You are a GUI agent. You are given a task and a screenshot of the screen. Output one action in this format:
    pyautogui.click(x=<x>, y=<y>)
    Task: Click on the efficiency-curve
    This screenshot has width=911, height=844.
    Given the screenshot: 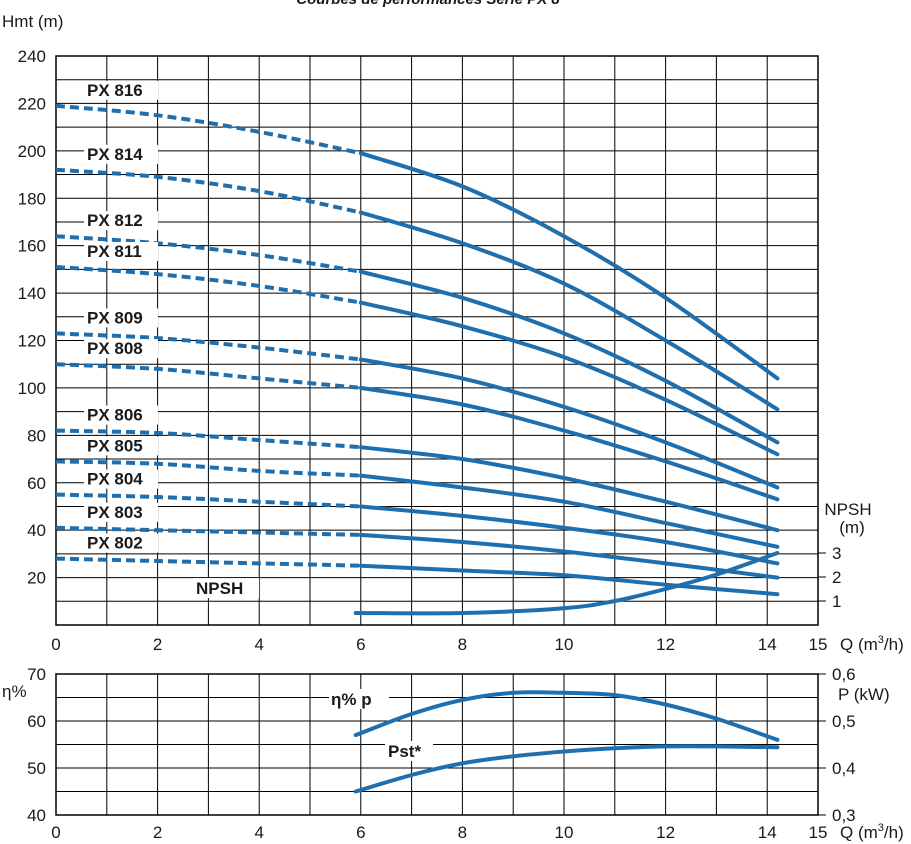 What is the action you would take?
    pyautogui.click(x=566, y=716)
    